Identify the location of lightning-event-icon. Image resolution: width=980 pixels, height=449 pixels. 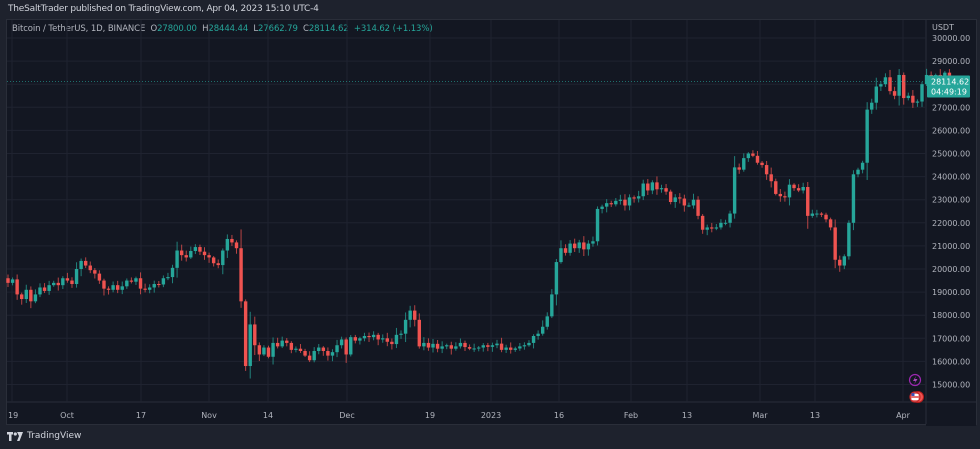
(915, 380).